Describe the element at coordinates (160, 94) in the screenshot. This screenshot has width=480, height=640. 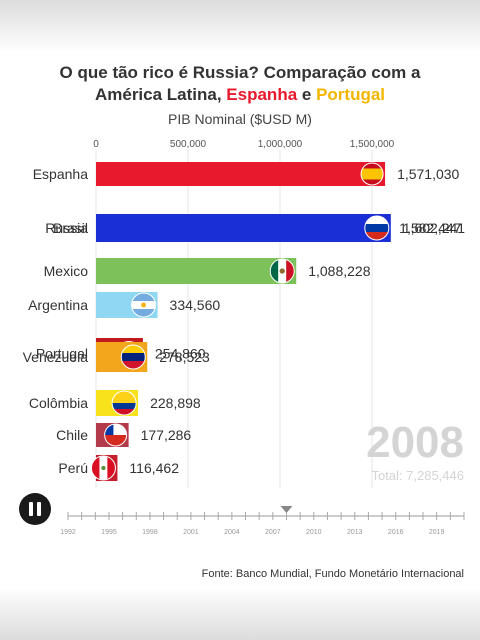
I see `title-text-latin: América Latina,` at that location.